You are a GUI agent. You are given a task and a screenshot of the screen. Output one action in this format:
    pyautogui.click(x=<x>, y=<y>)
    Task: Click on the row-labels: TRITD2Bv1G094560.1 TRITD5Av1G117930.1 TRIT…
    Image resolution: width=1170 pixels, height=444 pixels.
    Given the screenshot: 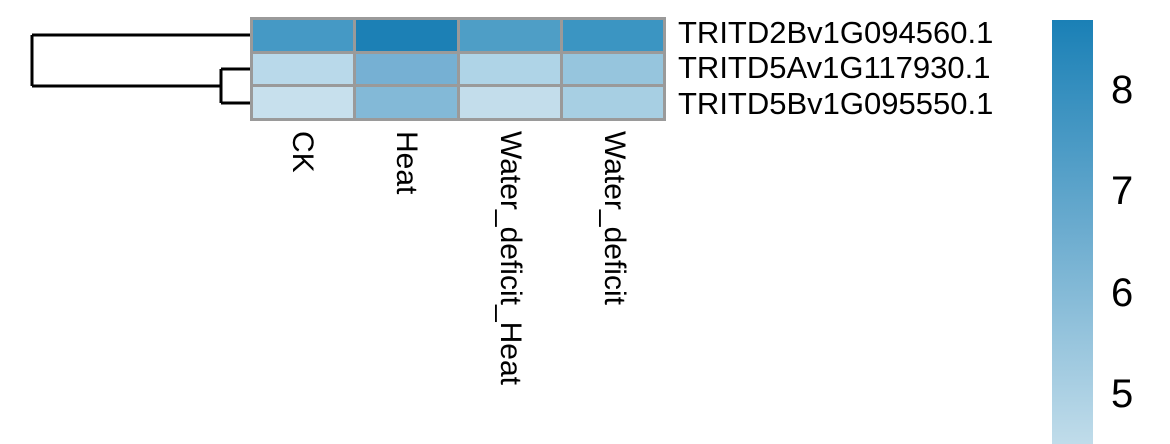 What is the action you would take?
    pyautogui.click(x=835, y=68)
    